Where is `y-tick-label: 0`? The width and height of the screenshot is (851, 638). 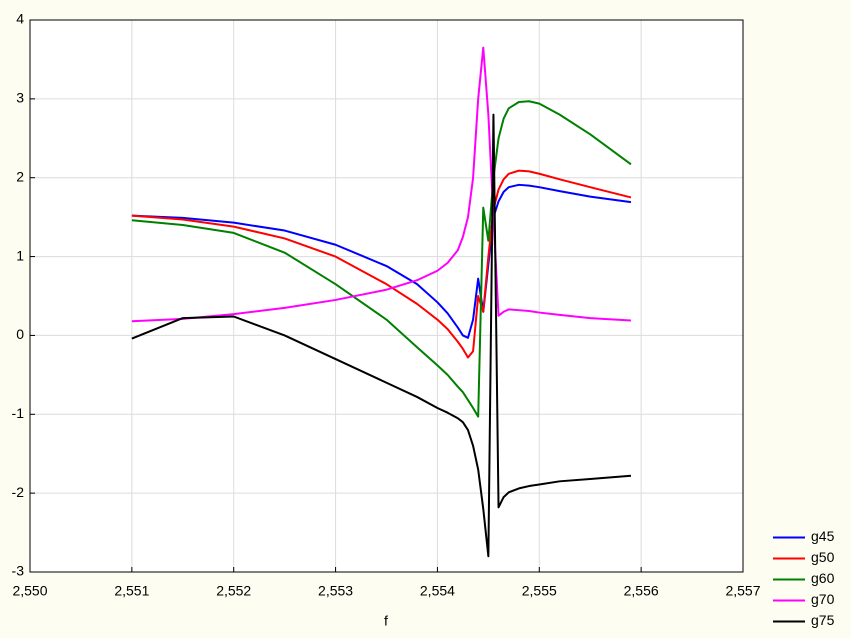
y-tick-label: 0 is located at coordinates (20, 334).